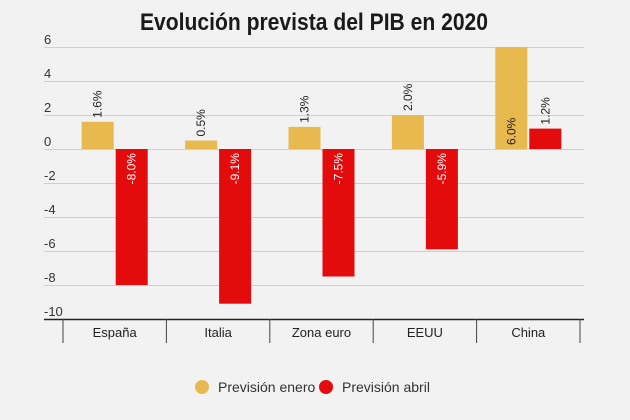 Image resolution: width=630 pixels, height=420 pixels. I want to click on data-label: 6.0%, so click(511, 131).